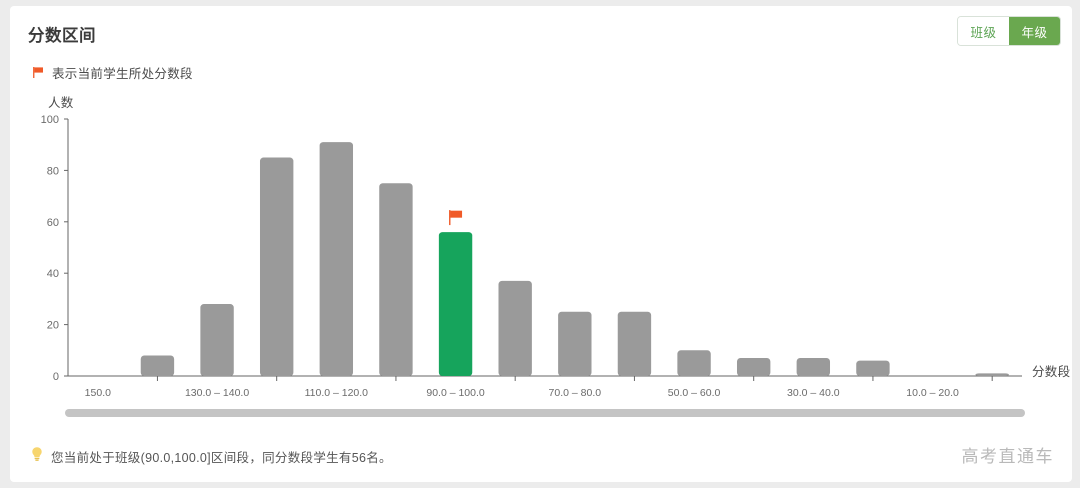 This screenshot has width=1080, height=488. I want to click on y-tick-label: 0, so click(56, 377).